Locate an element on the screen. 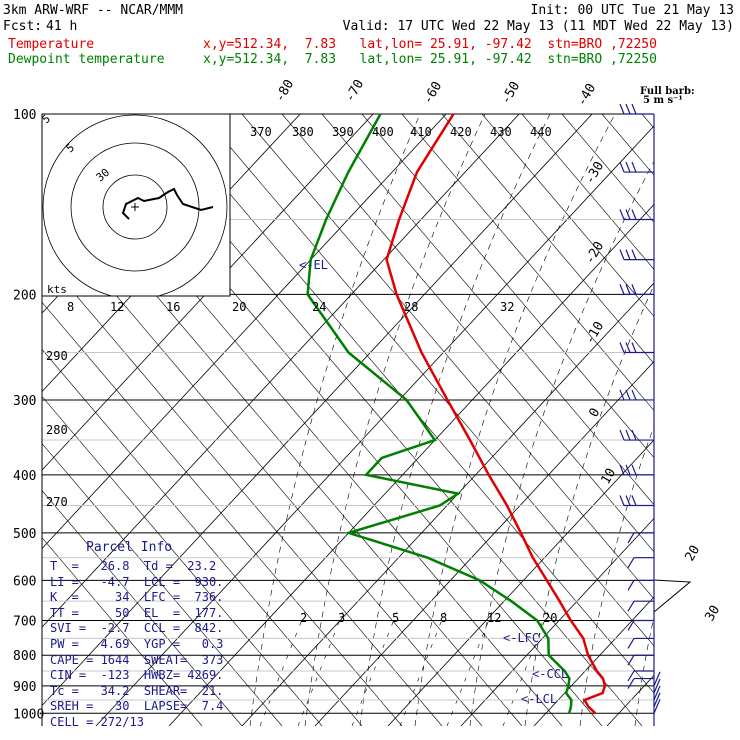 This screenshot has height=740, width=740. forecast-hours: 41 h is located at coordinates (62, 26).